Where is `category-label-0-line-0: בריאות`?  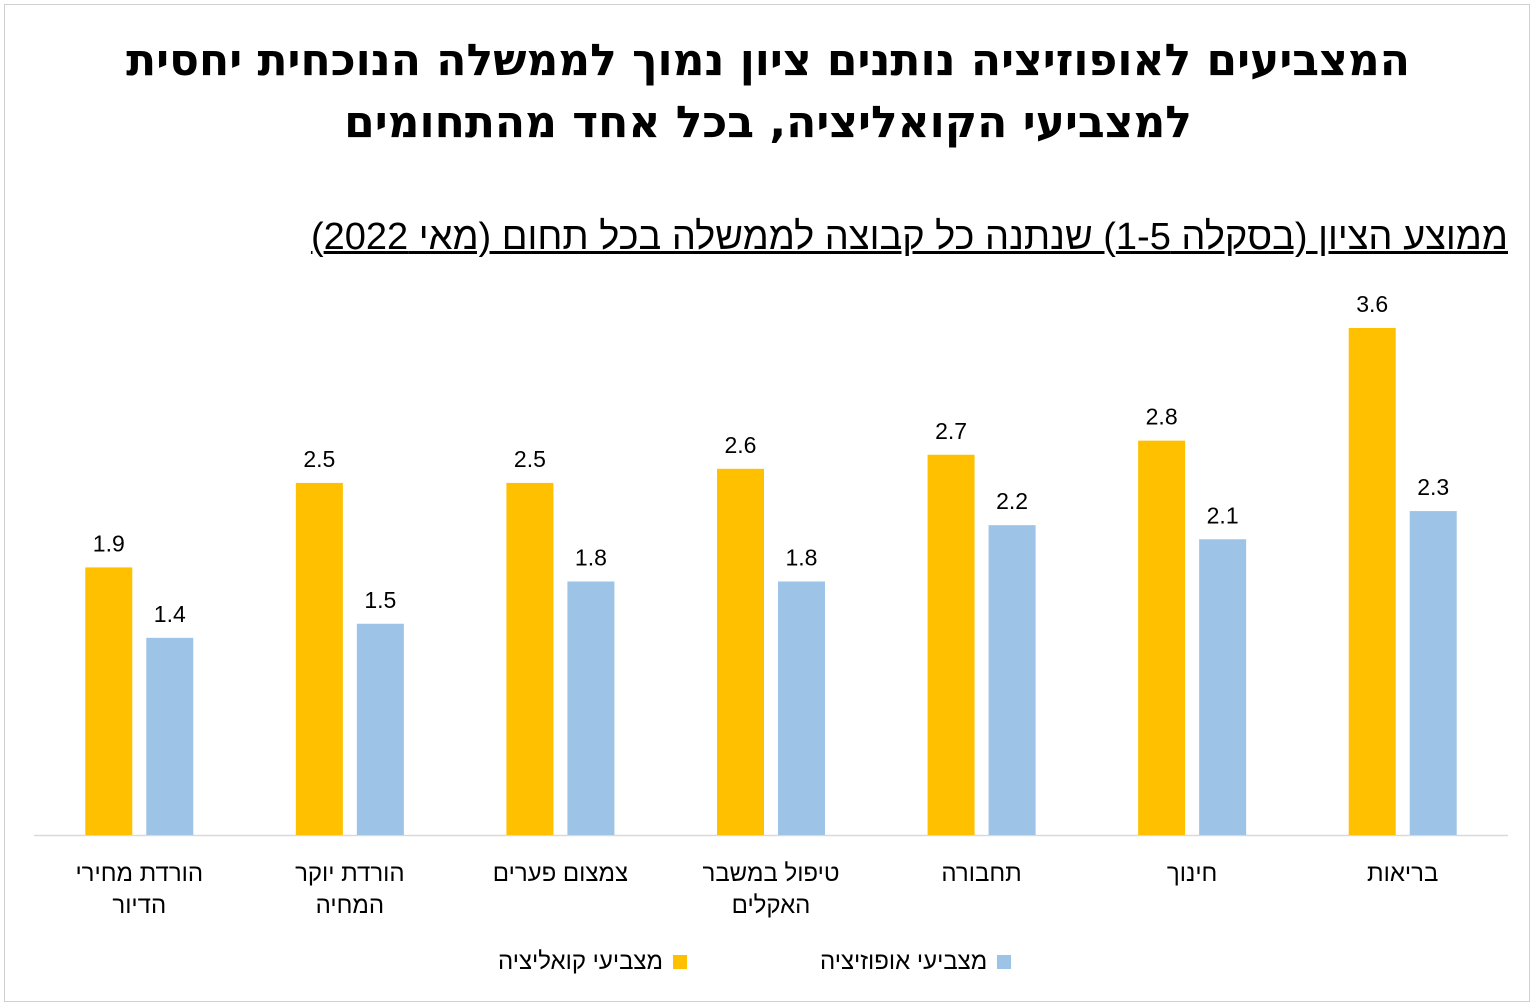 category-label-0-line-0: בריאות is located at coordinates (1403, 873).